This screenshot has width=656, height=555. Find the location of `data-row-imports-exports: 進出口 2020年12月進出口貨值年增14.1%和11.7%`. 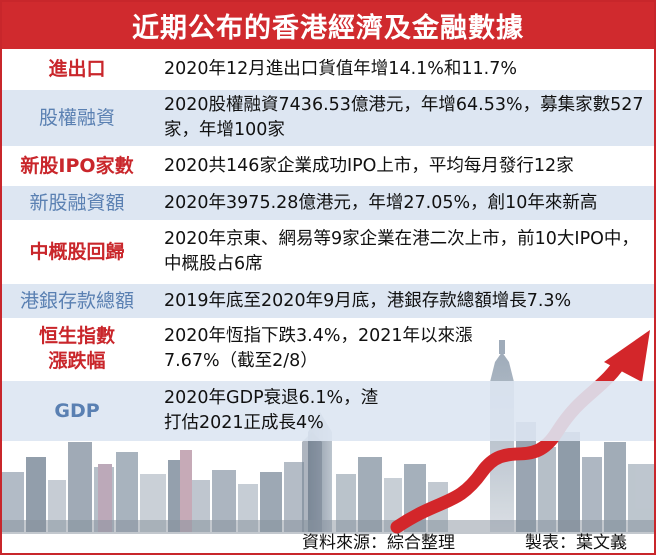

data-row-imports-exports: 進出口 2020年12月進出口貨值年增14.1%和11.7% is located at coordinates (328, 69).